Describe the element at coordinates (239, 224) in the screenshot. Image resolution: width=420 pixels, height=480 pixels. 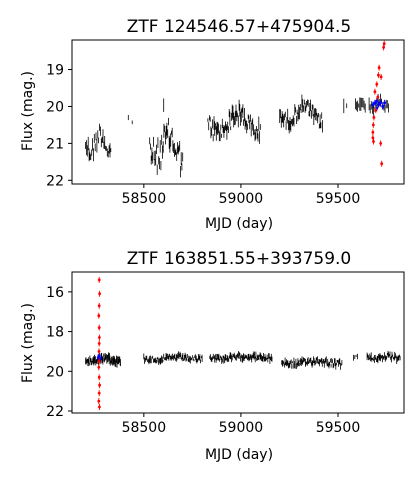
I see `chart-top-x-axis-label: MJD (day)` at that location.